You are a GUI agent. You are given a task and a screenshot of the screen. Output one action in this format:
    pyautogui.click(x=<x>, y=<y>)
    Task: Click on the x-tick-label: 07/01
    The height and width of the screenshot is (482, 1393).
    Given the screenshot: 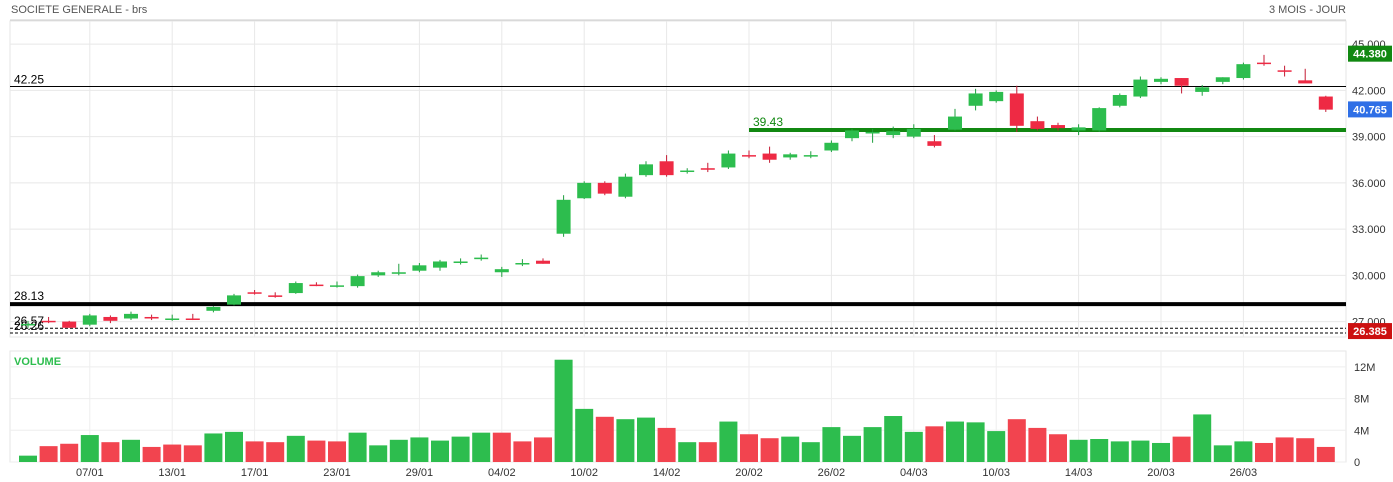 What is the action you would take?
    pyautogui.click(x=90, y=473)
    